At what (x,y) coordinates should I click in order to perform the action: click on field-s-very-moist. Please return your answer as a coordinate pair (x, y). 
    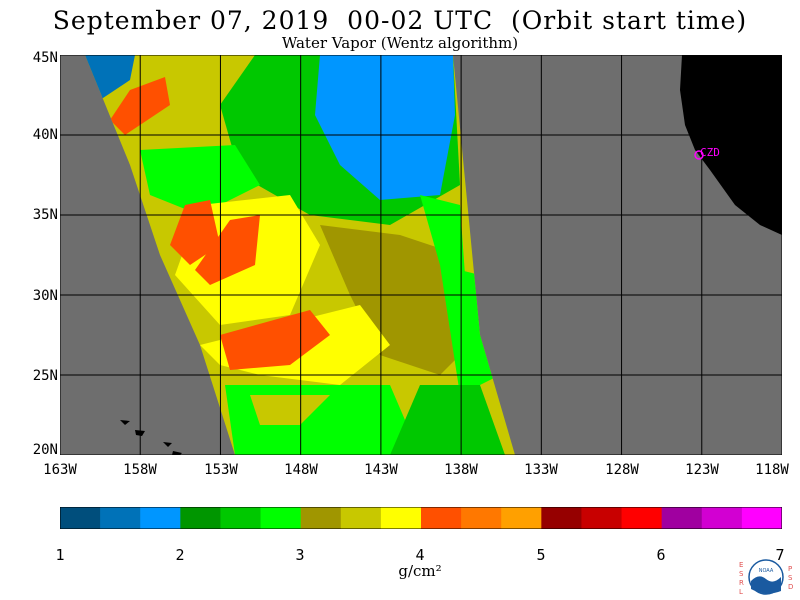
    Looking at the image, I should click on (275, 340).